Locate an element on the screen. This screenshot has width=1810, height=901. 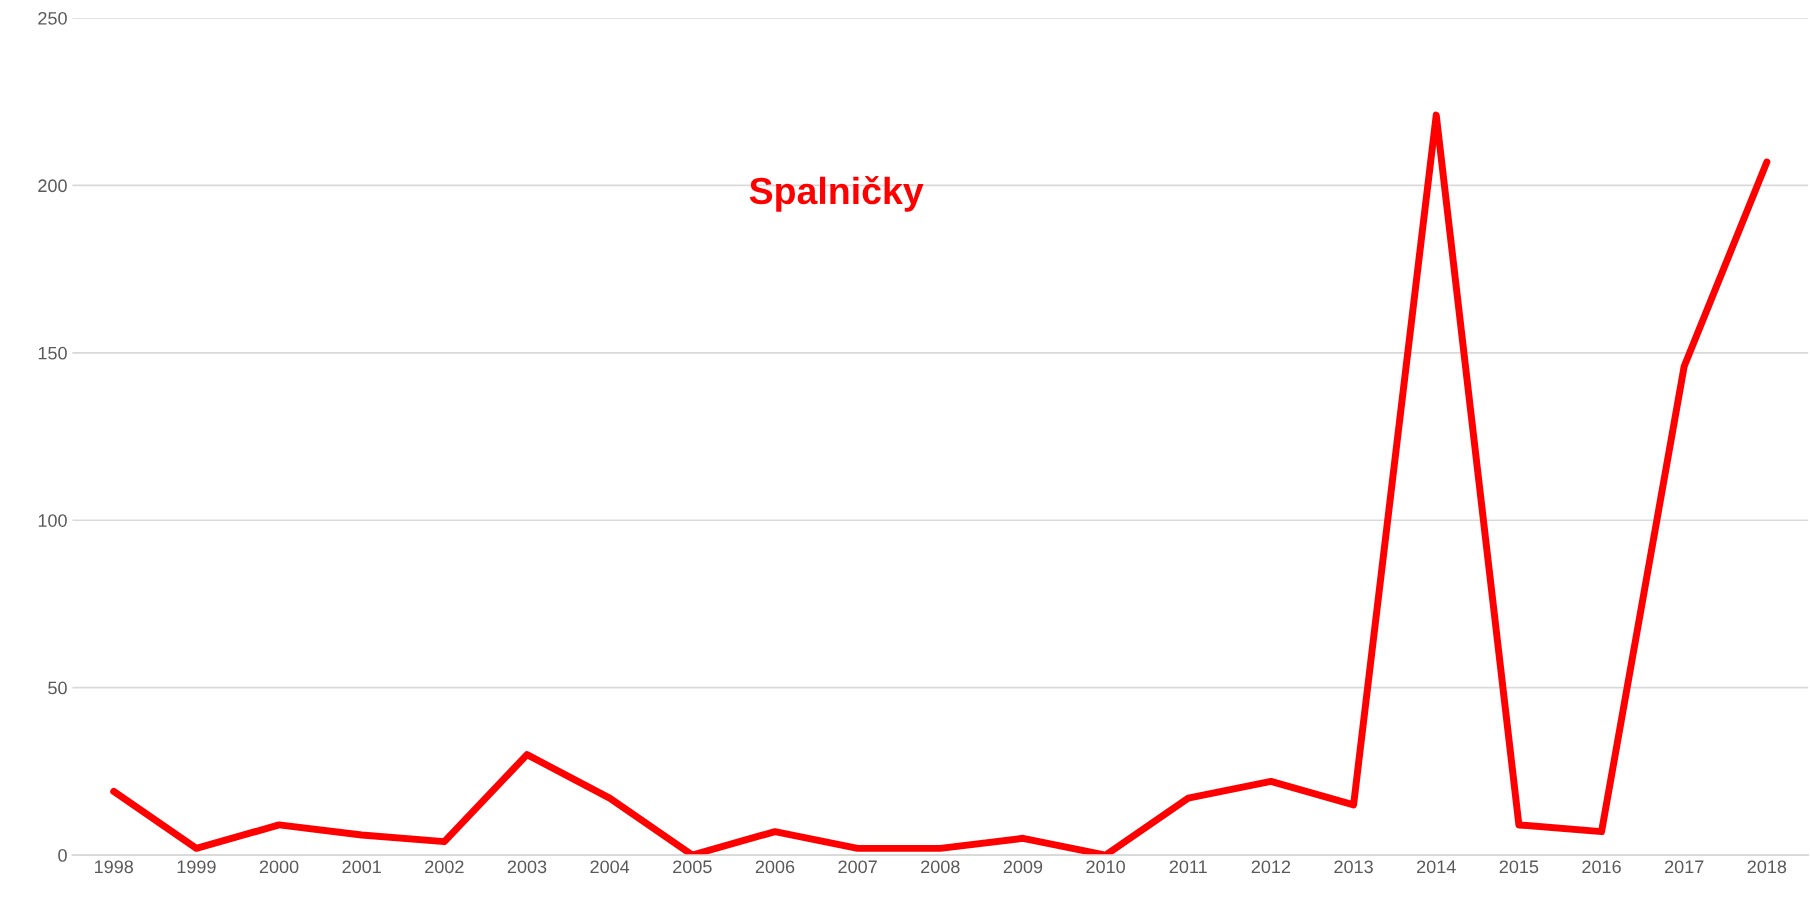
y-tick-label: 0 is located at coordinates (62, 855).